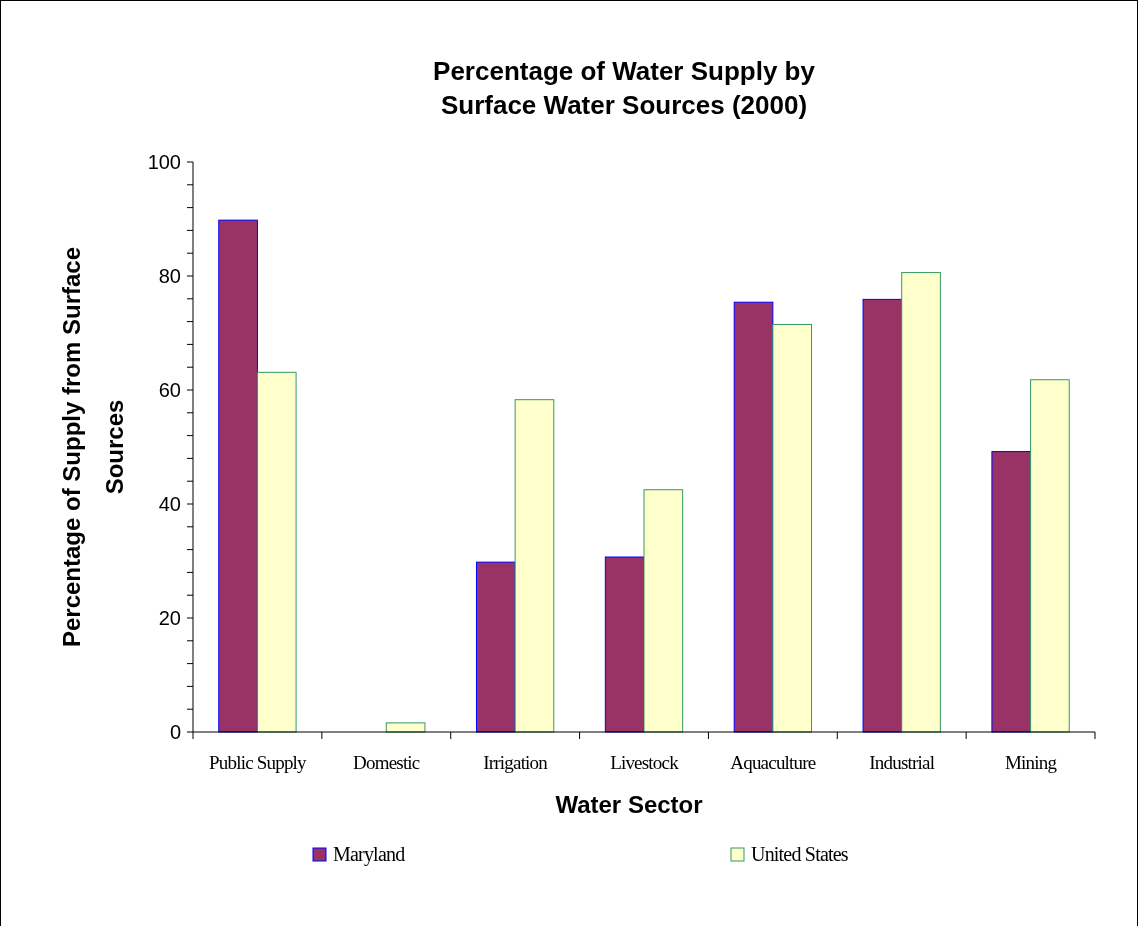 The image size is (1139, 926). Describe the element at coordinates (169, 504) in the screenshot. I see `y-tick-label: 40` at that location.